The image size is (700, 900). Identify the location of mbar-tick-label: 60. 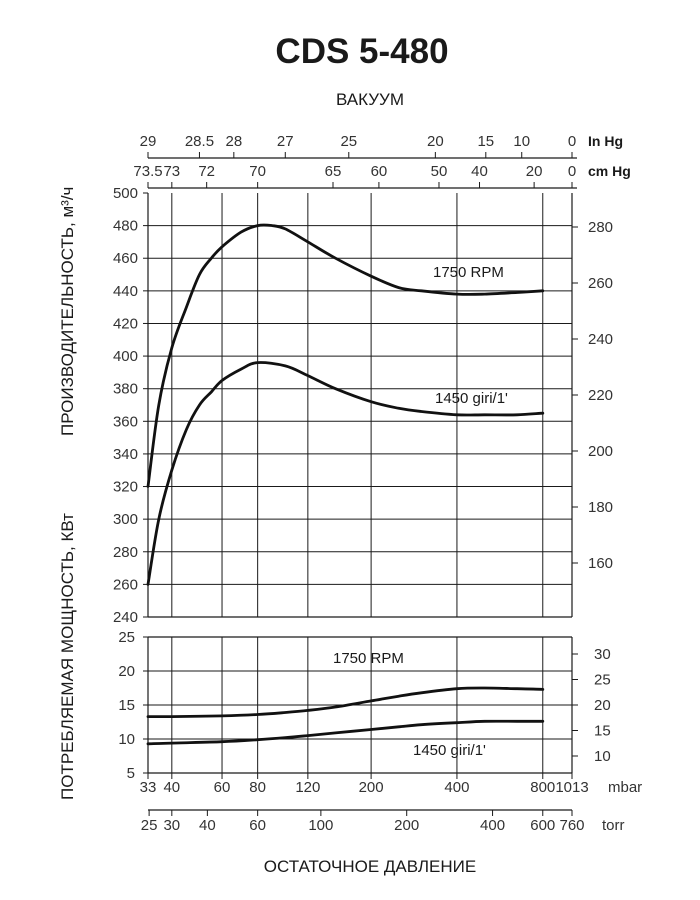
(222, 787).